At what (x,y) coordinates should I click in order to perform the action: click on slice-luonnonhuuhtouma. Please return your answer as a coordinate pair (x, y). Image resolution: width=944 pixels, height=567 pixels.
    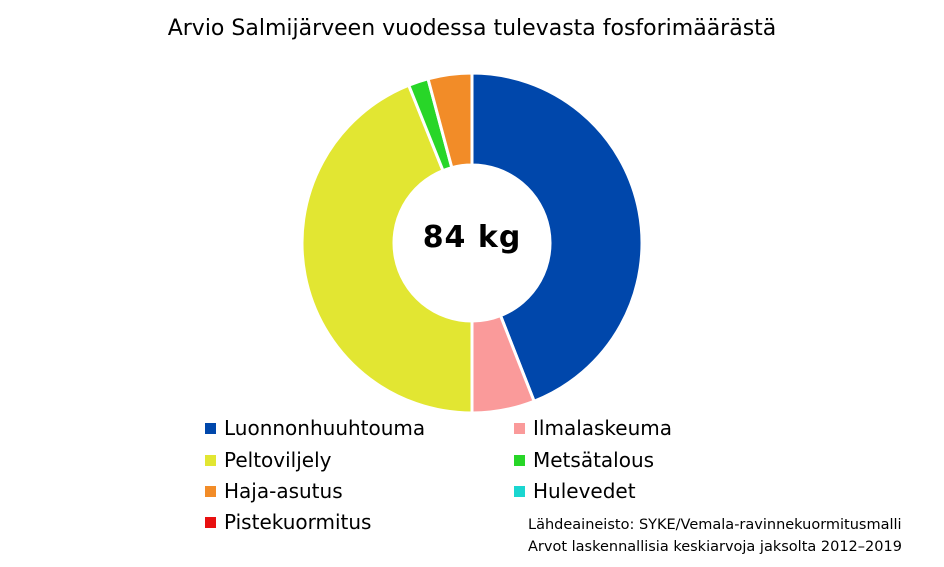
    Looking at the image, I should click on (557, 237).